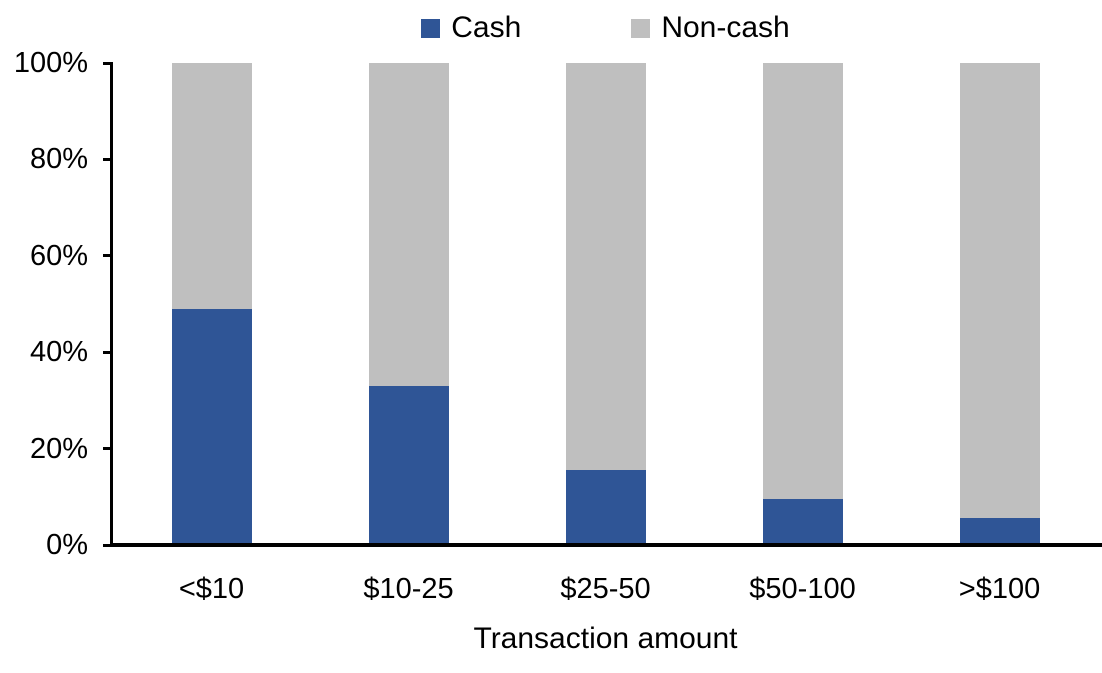 The width and height of the screenshot is (1102, 673). What do you see at coordinates (408, 589) in the screenshot?
I see `x-category-label: $10-25` at bounding box center [408, 589].